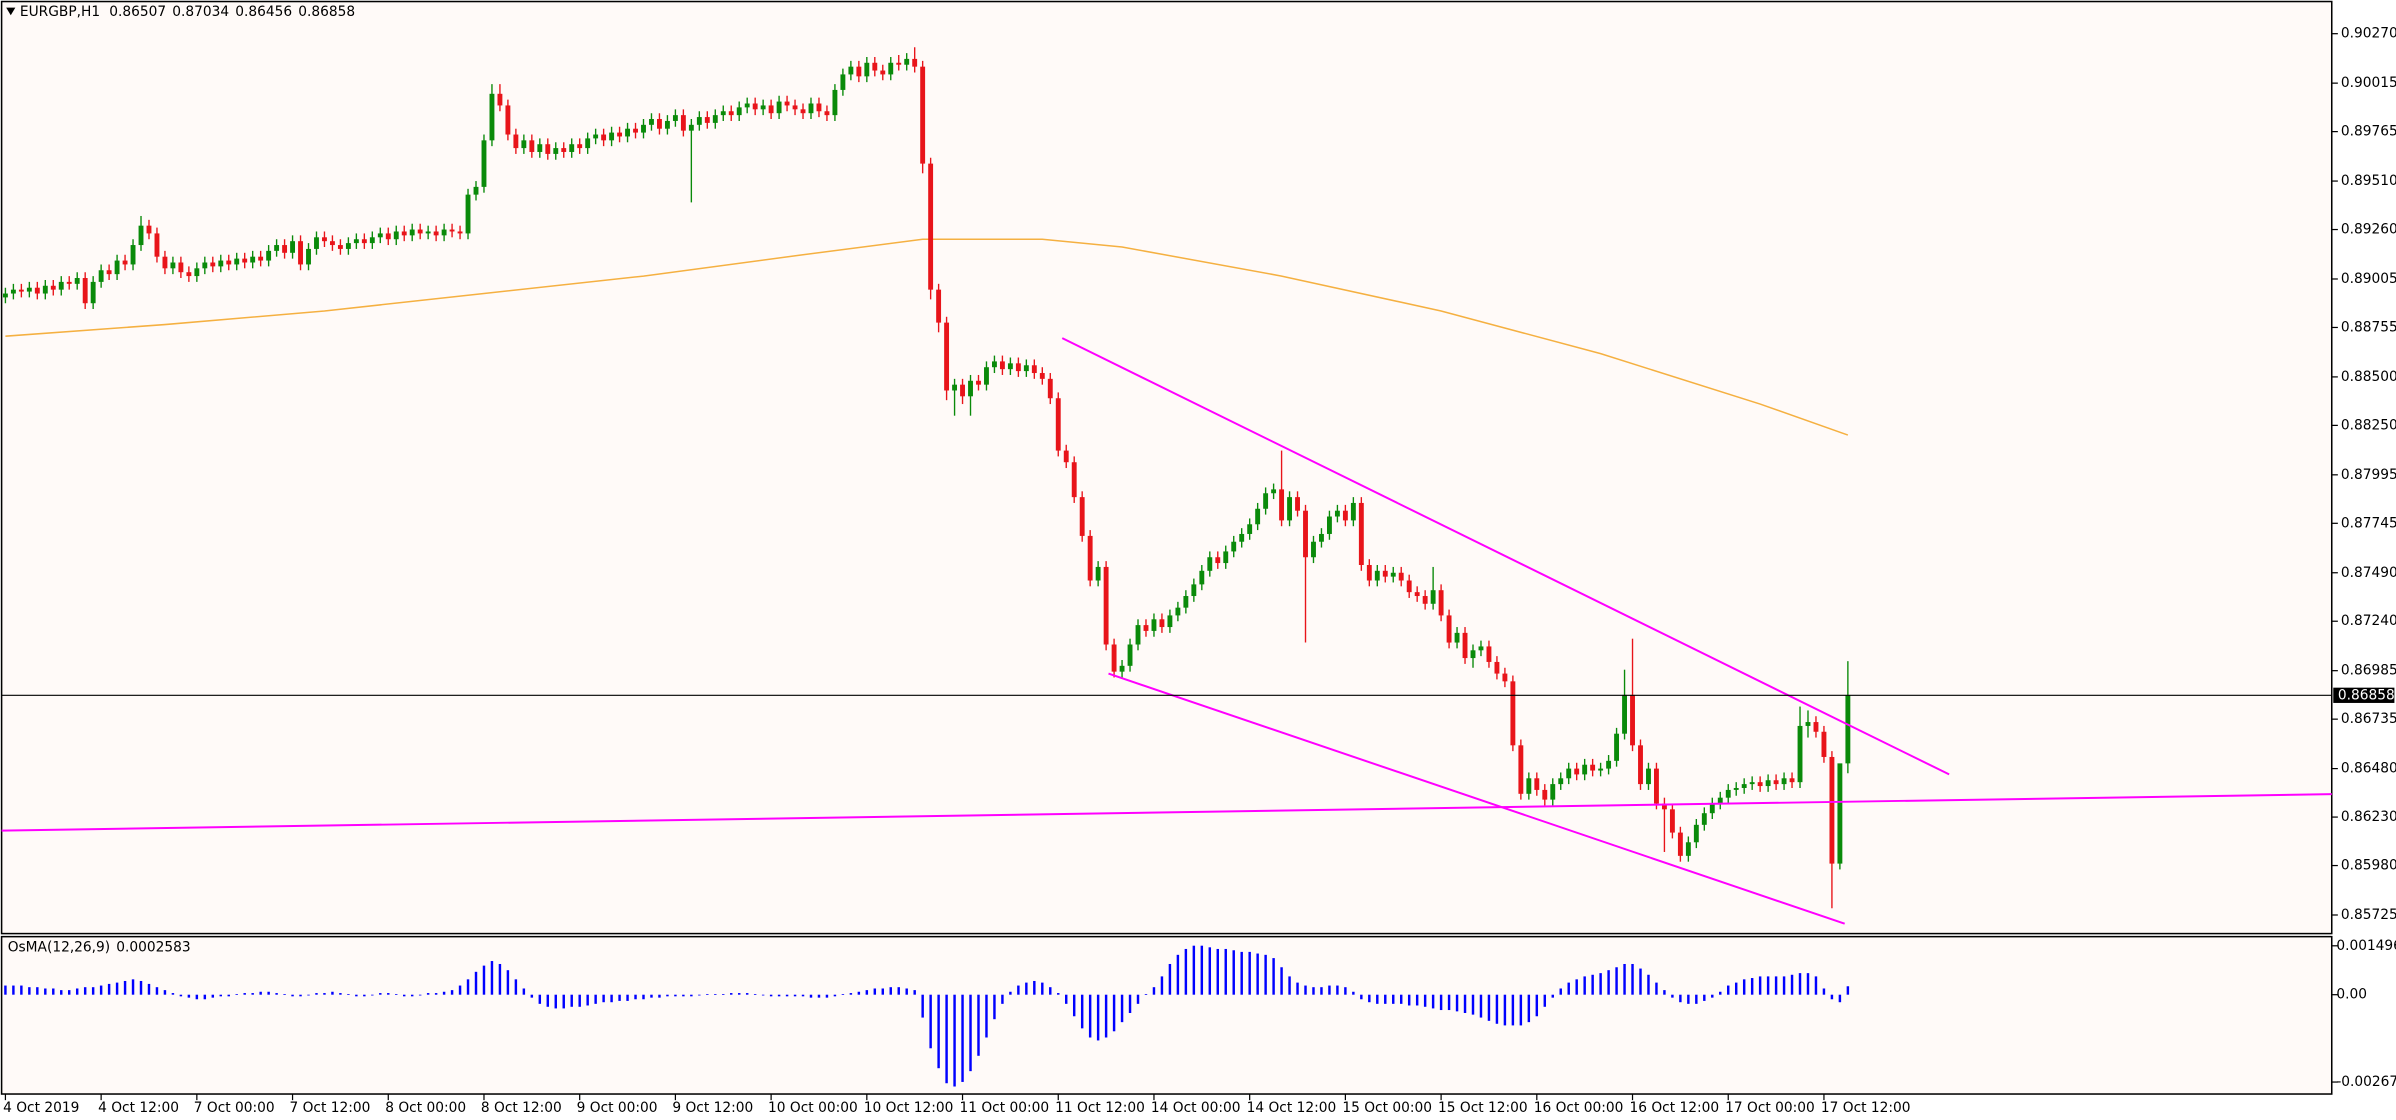 The height and width of the screenshot is (1120, 2396). I want to click on chart-header: EURGBP,H1 0.86507 0.87034 0.86456 0.86858, so click(187, 12).